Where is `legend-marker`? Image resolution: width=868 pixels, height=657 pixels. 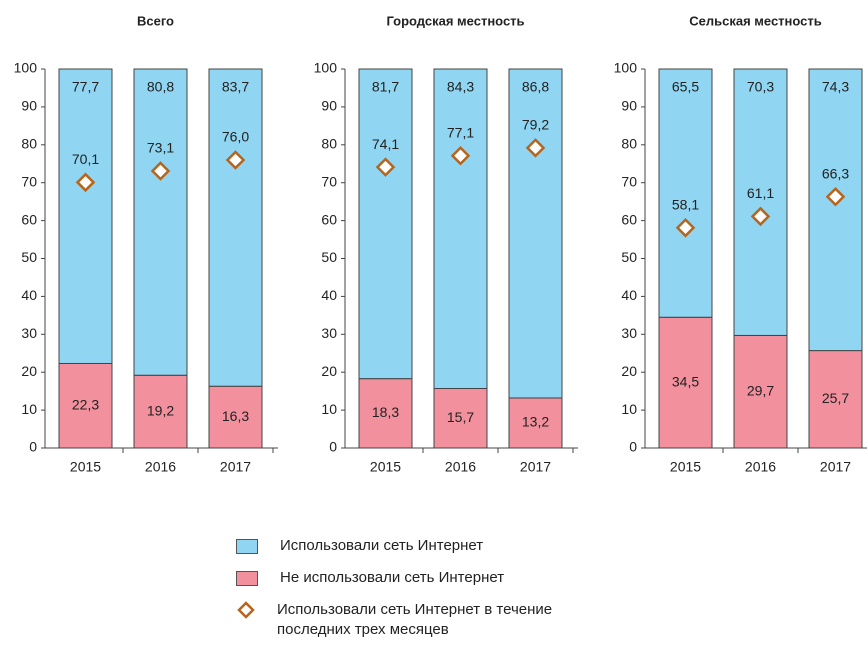 legend-marker is located at coordinates (246, 610).